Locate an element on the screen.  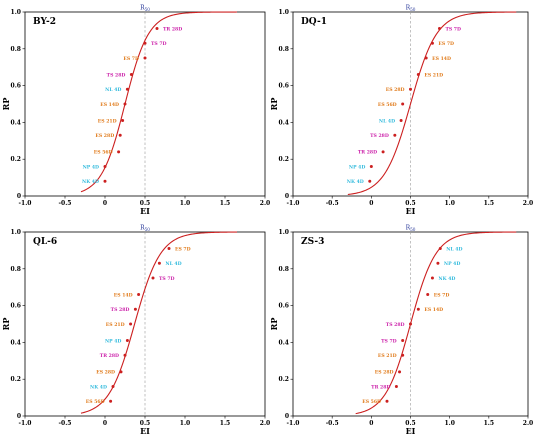
panel-title: QL-6 is located at coordinates (45, 242).